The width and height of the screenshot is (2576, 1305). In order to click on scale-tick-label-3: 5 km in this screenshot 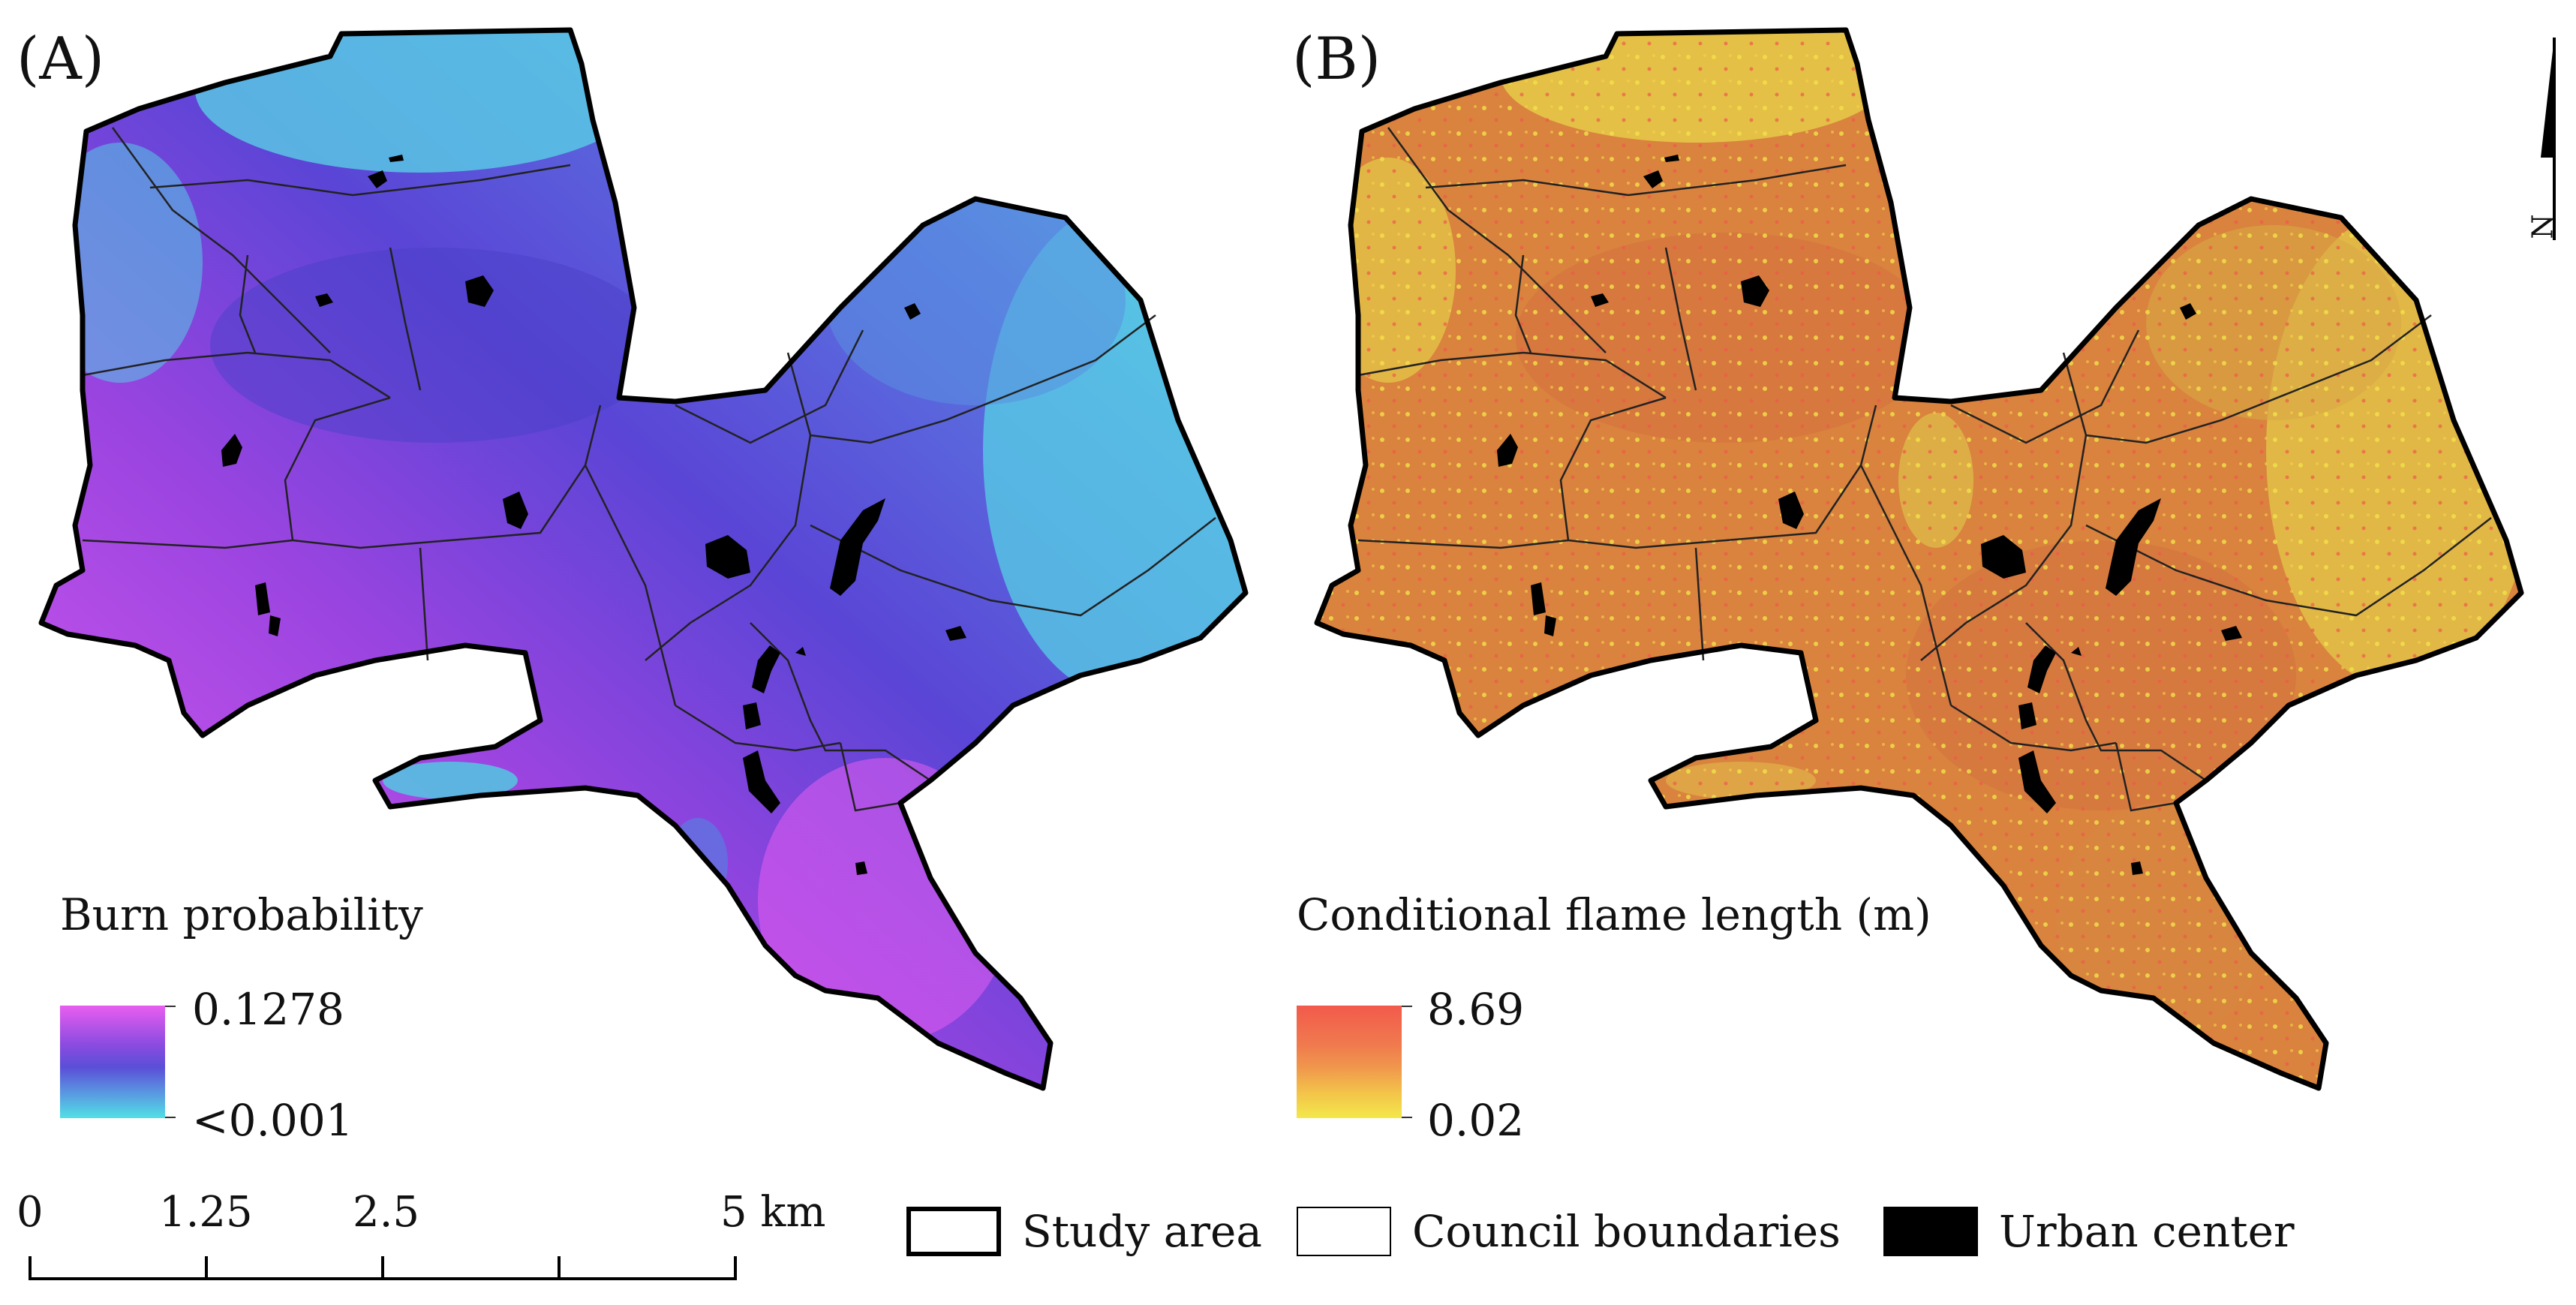, I will do `click(773, 1212)`.